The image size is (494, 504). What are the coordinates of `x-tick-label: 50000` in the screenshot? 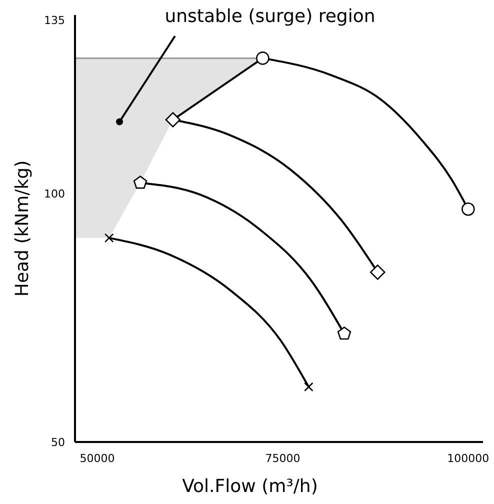 It's located at (97, 458).